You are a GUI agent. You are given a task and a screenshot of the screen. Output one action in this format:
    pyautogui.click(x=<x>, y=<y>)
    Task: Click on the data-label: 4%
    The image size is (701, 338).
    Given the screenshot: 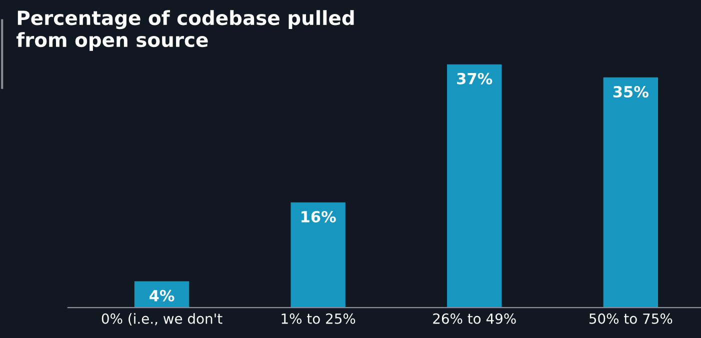 What is the action you would take?
    pyautogui.click(x=161, y=296)
    